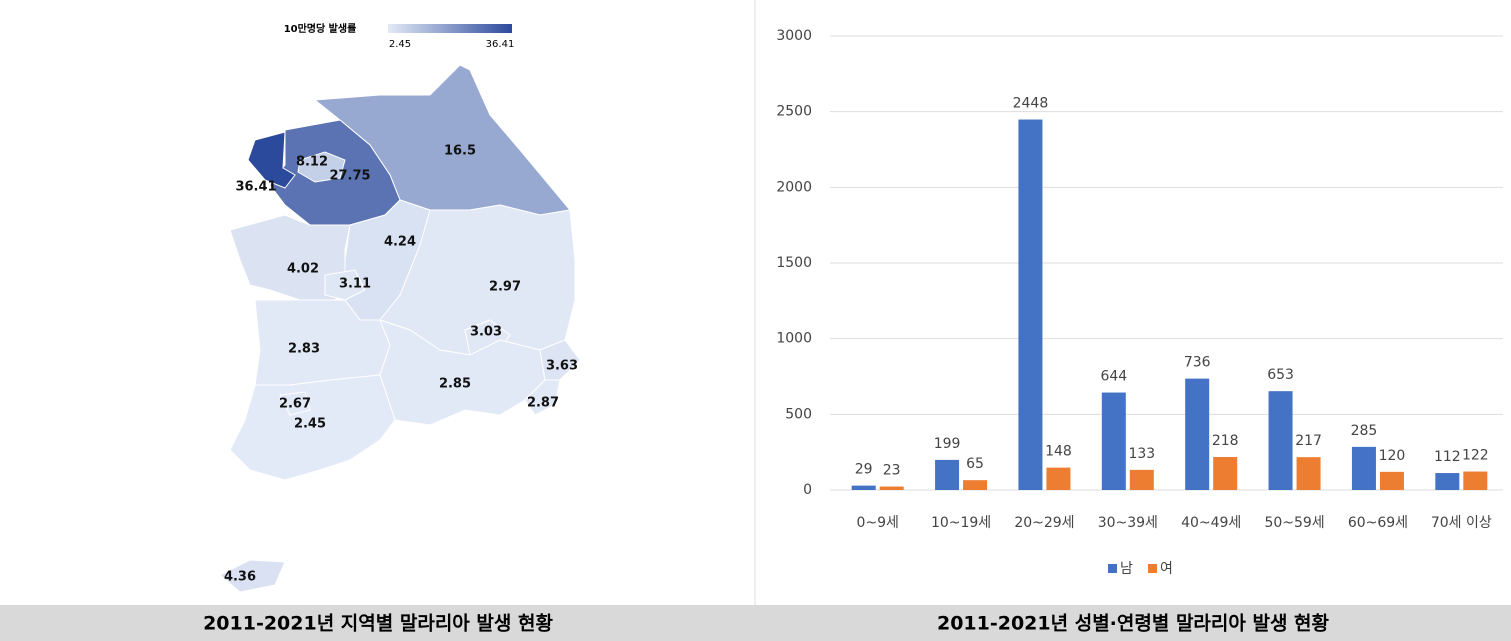  I want to click on region-label: 2.45, so click(310, 424).